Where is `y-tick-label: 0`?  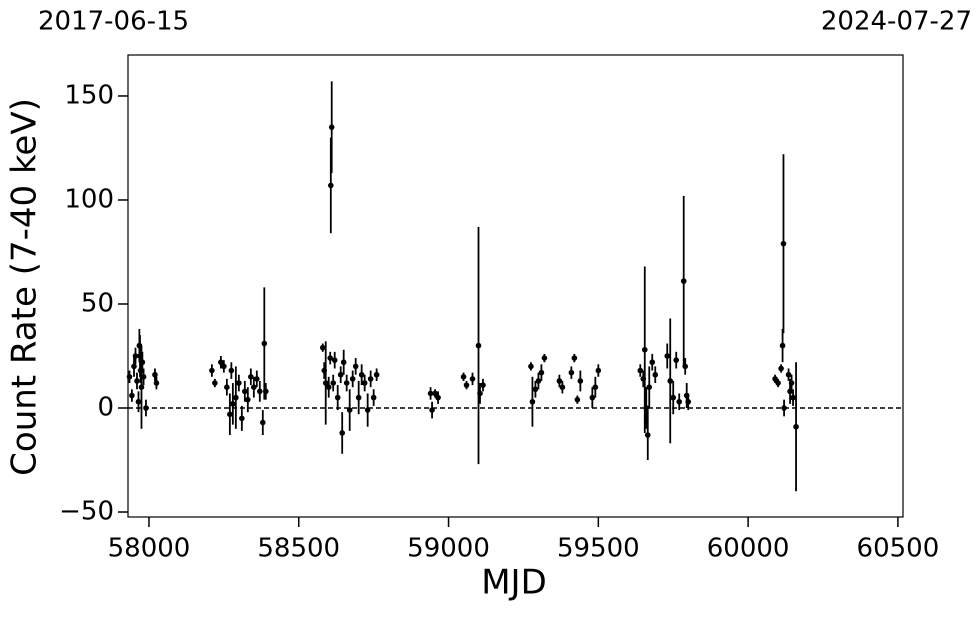 y-tick-label: 0 is located at coordinates (105, 408).